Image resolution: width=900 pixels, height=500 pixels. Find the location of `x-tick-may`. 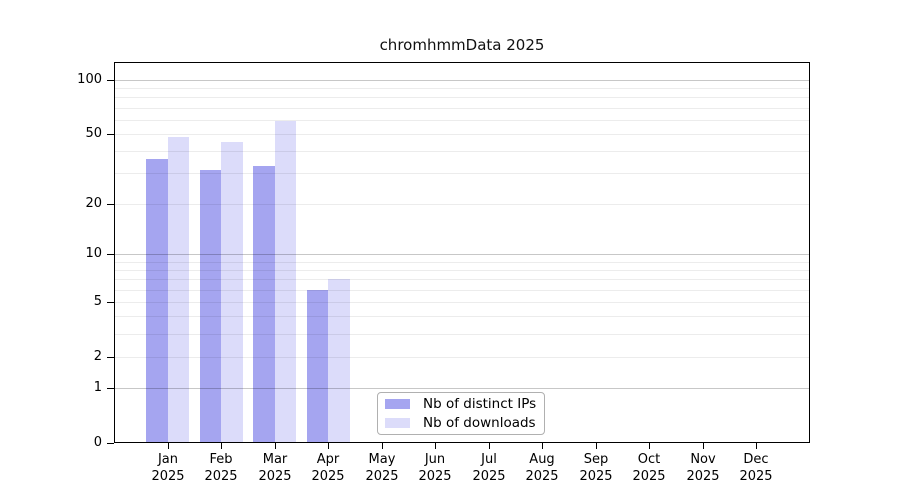

x-tick-may is located at coordinates (382, 446).